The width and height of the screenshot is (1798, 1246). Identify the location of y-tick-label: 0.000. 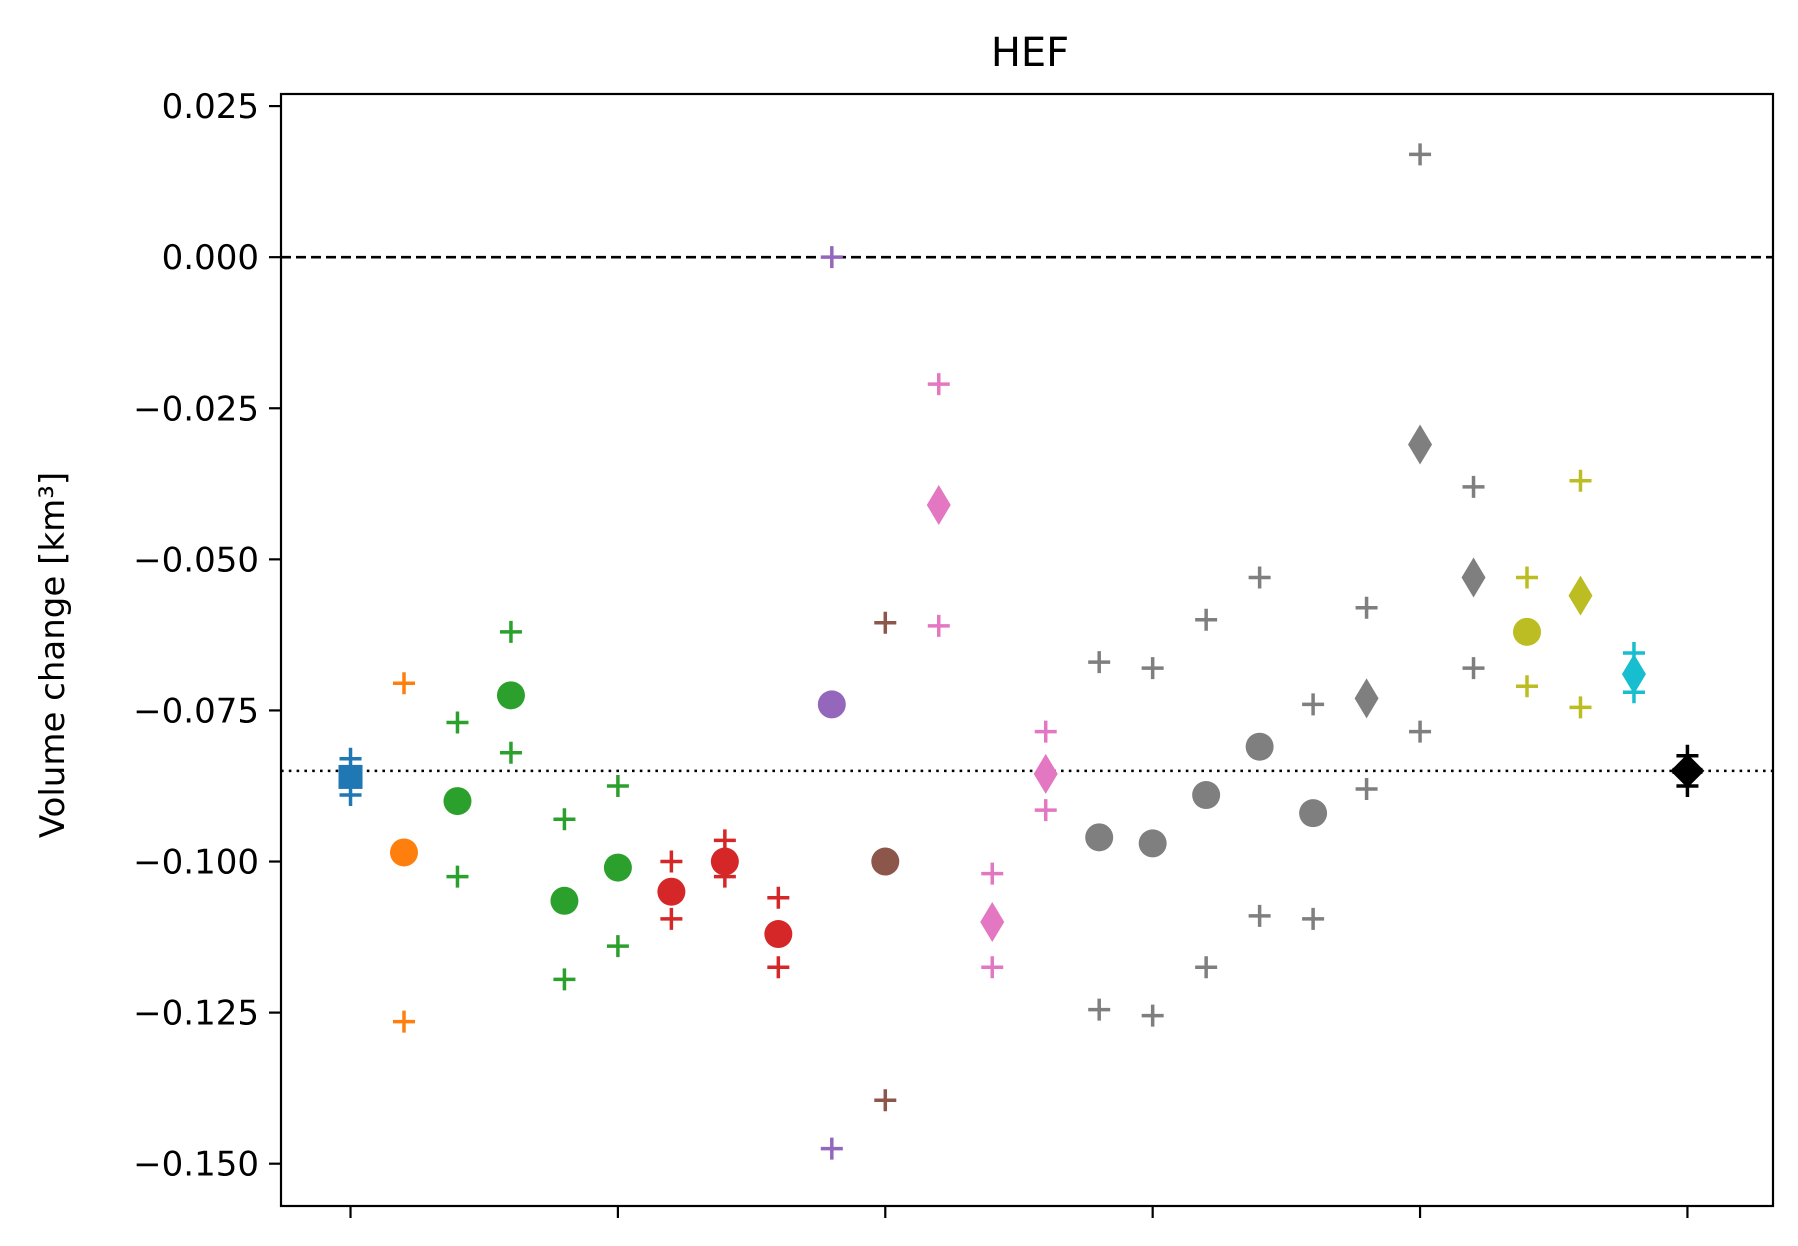
(210, 258).